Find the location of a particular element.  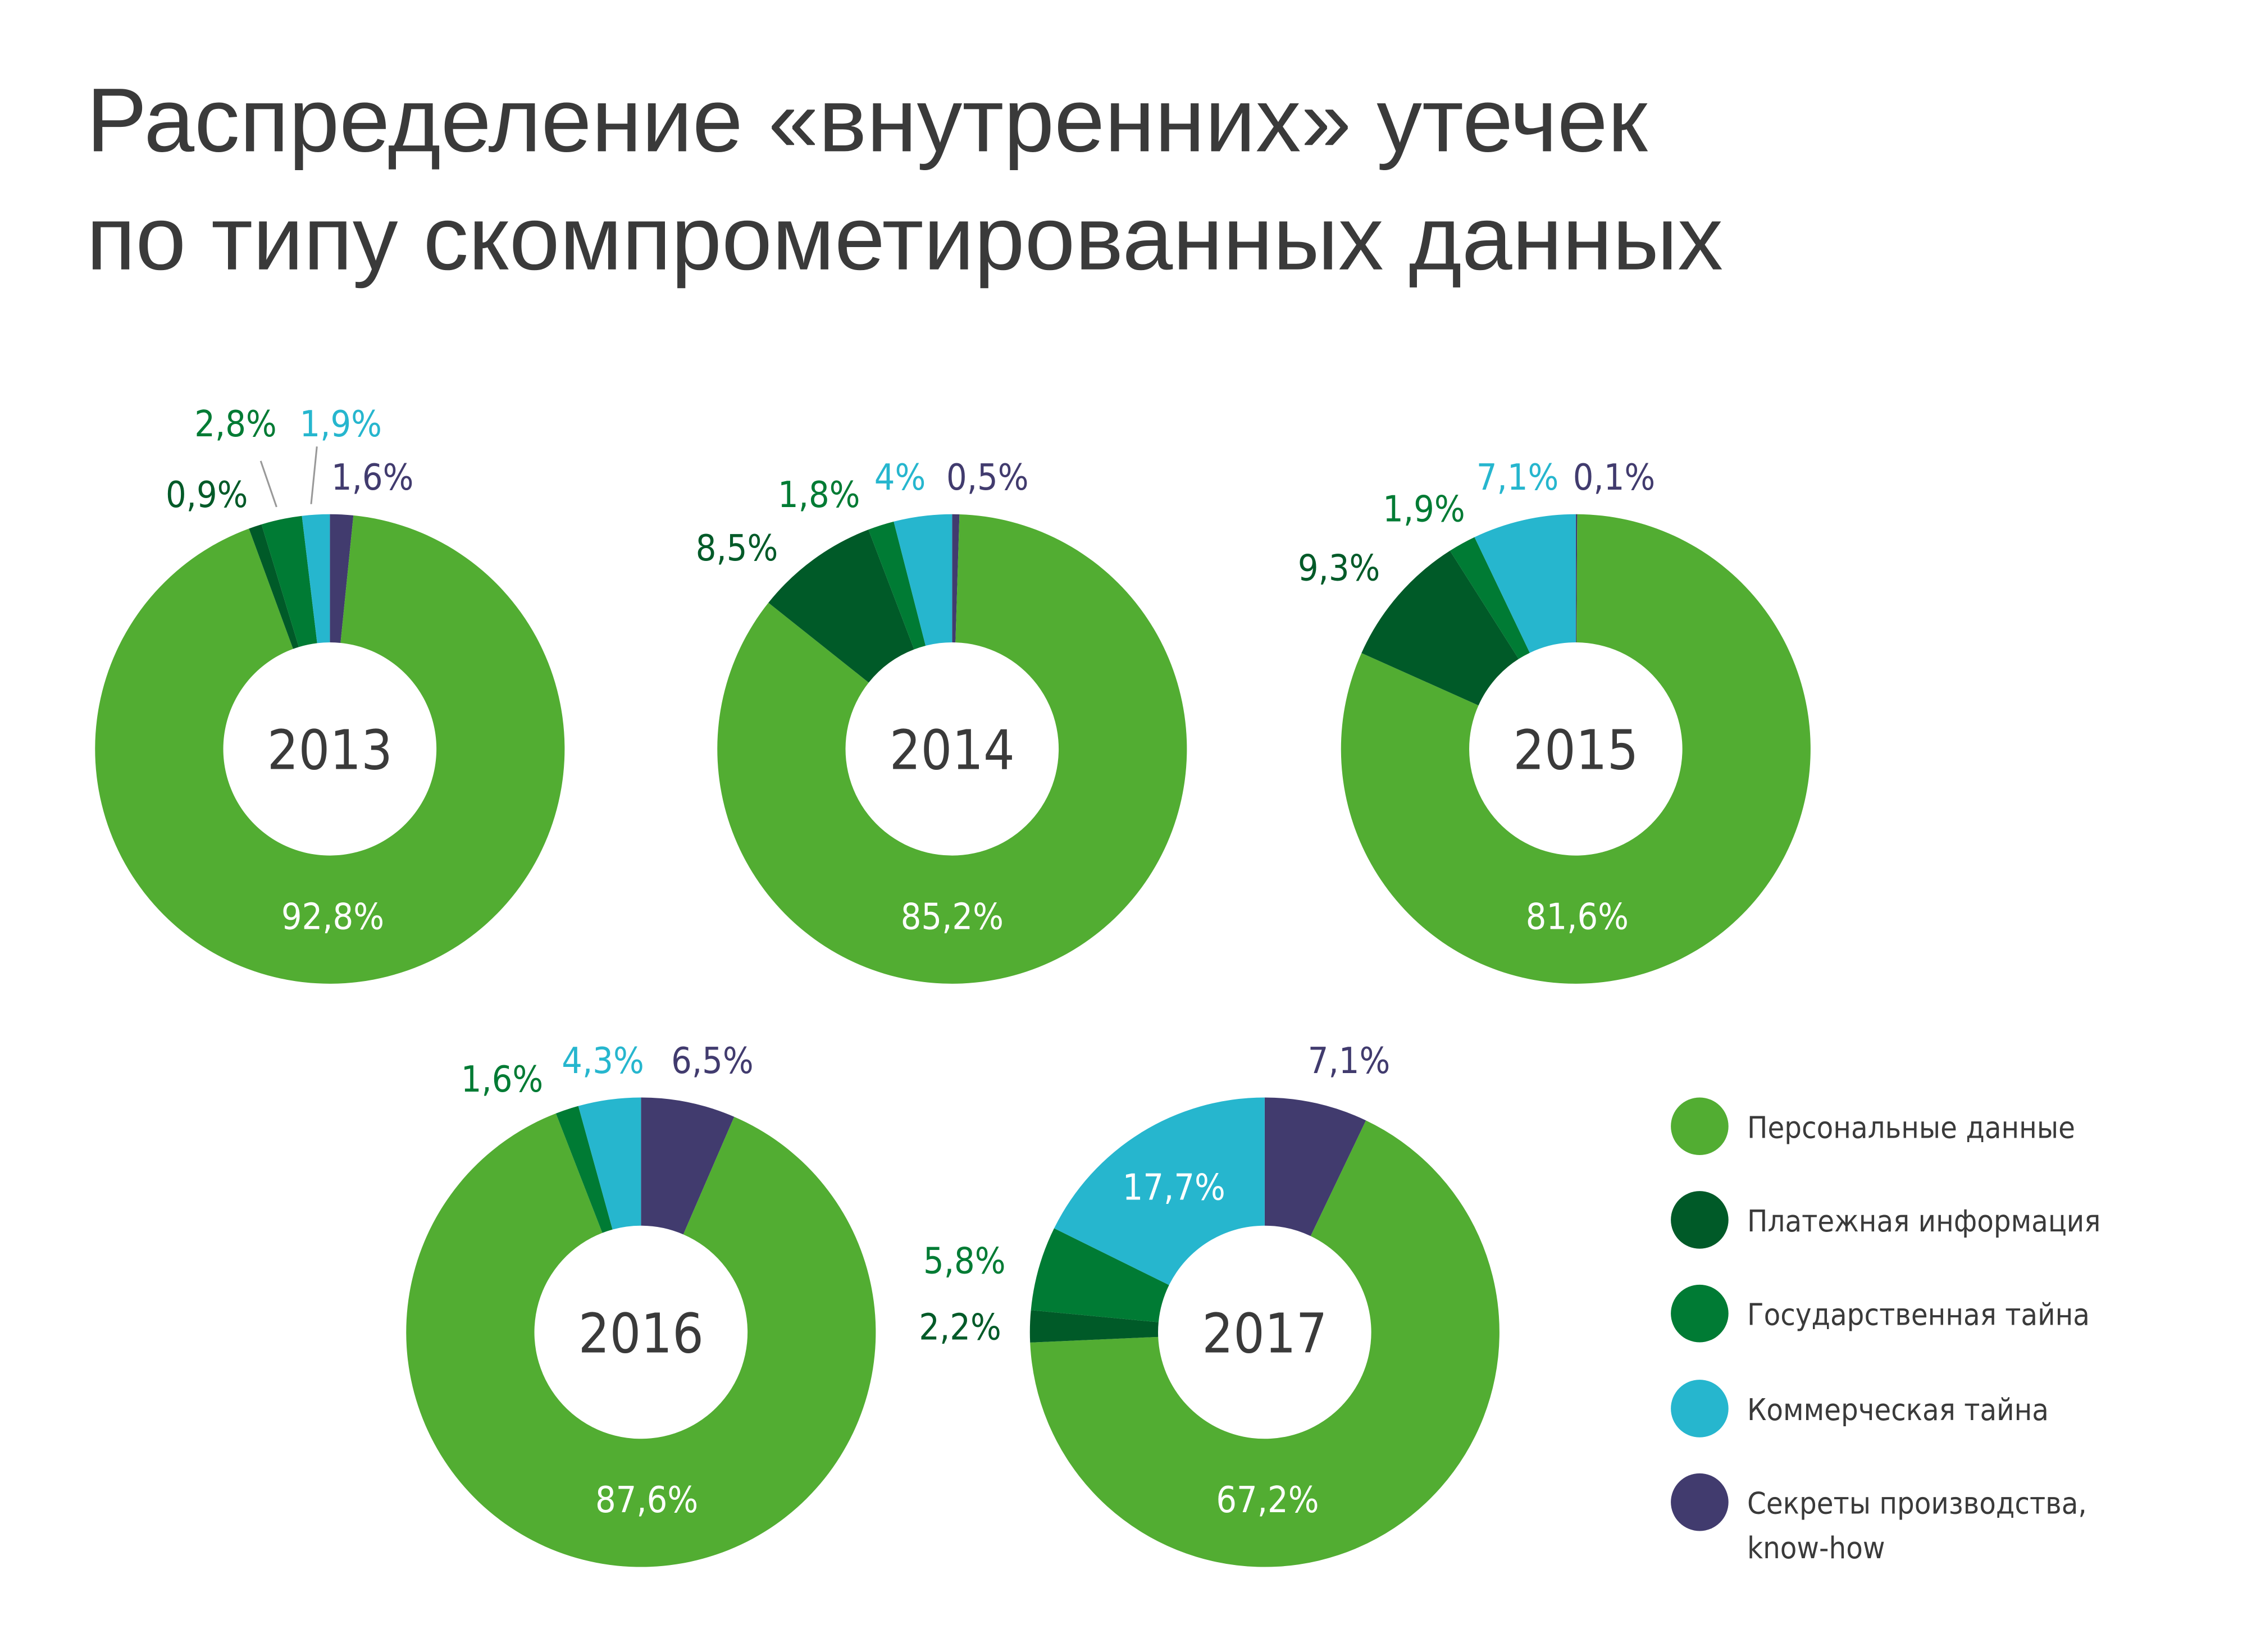

data-label-personal: 67,2% is located at coordinates (1267, 1500).